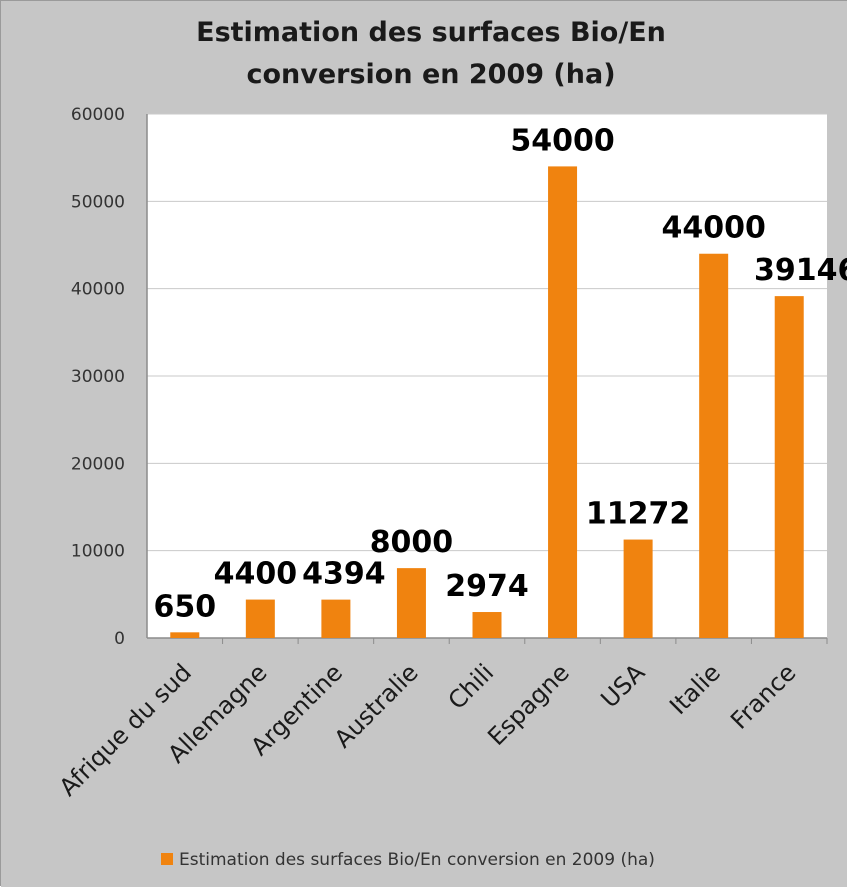  What do you see at coordinates (256, 574) in the screenshot?
I see `data-label: 4400` at bounding box center [256, 574].